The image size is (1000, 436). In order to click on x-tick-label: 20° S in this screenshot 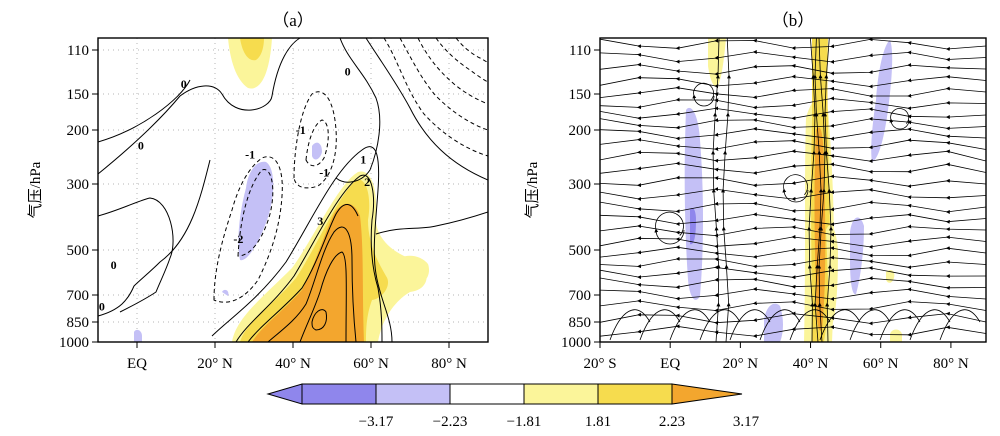, I will do `click(599, 364)`.